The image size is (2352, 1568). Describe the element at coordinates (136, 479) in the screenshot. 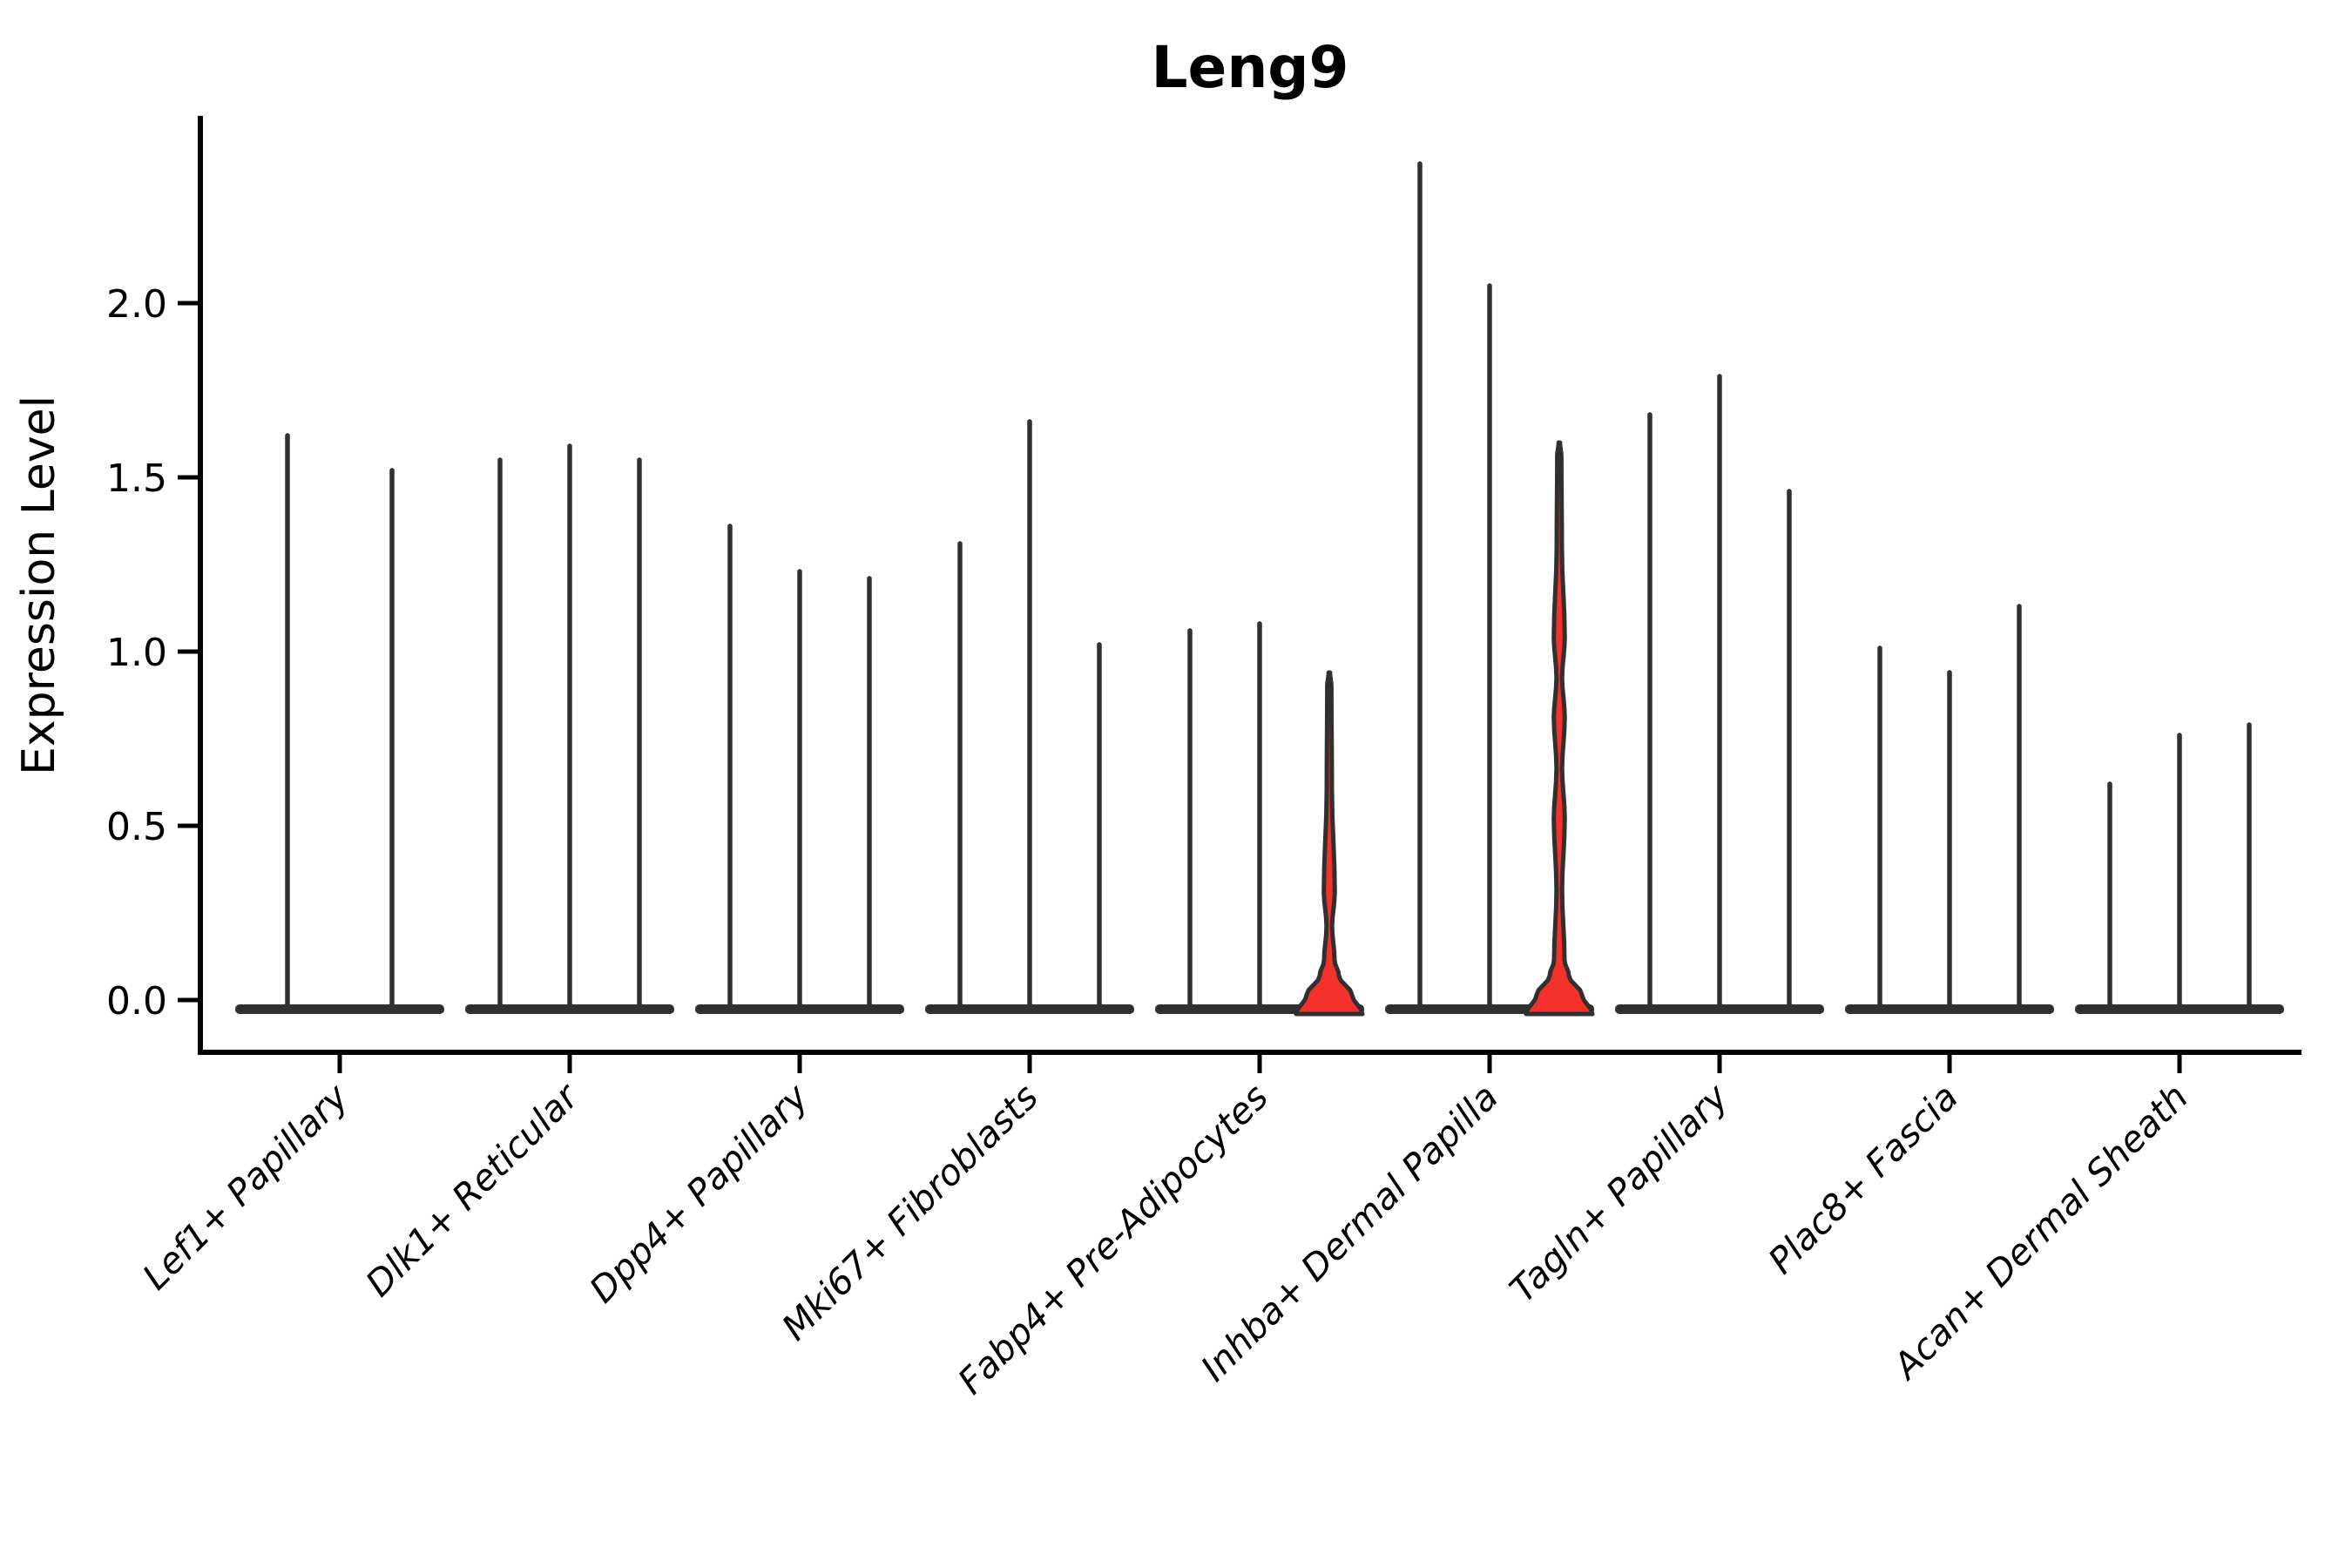

I see `y-tick-label: 1.5` at that location.